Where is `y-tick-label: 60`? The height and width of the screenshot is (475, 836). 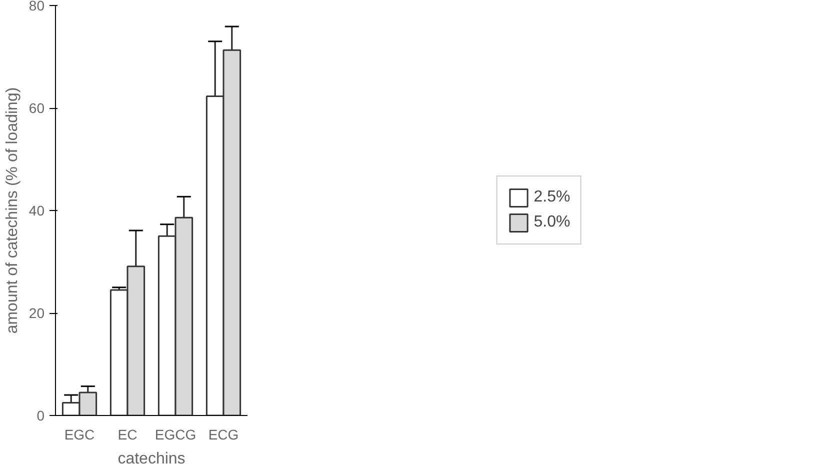 y-tick-label: 60 is located at coordinates (36, 108).